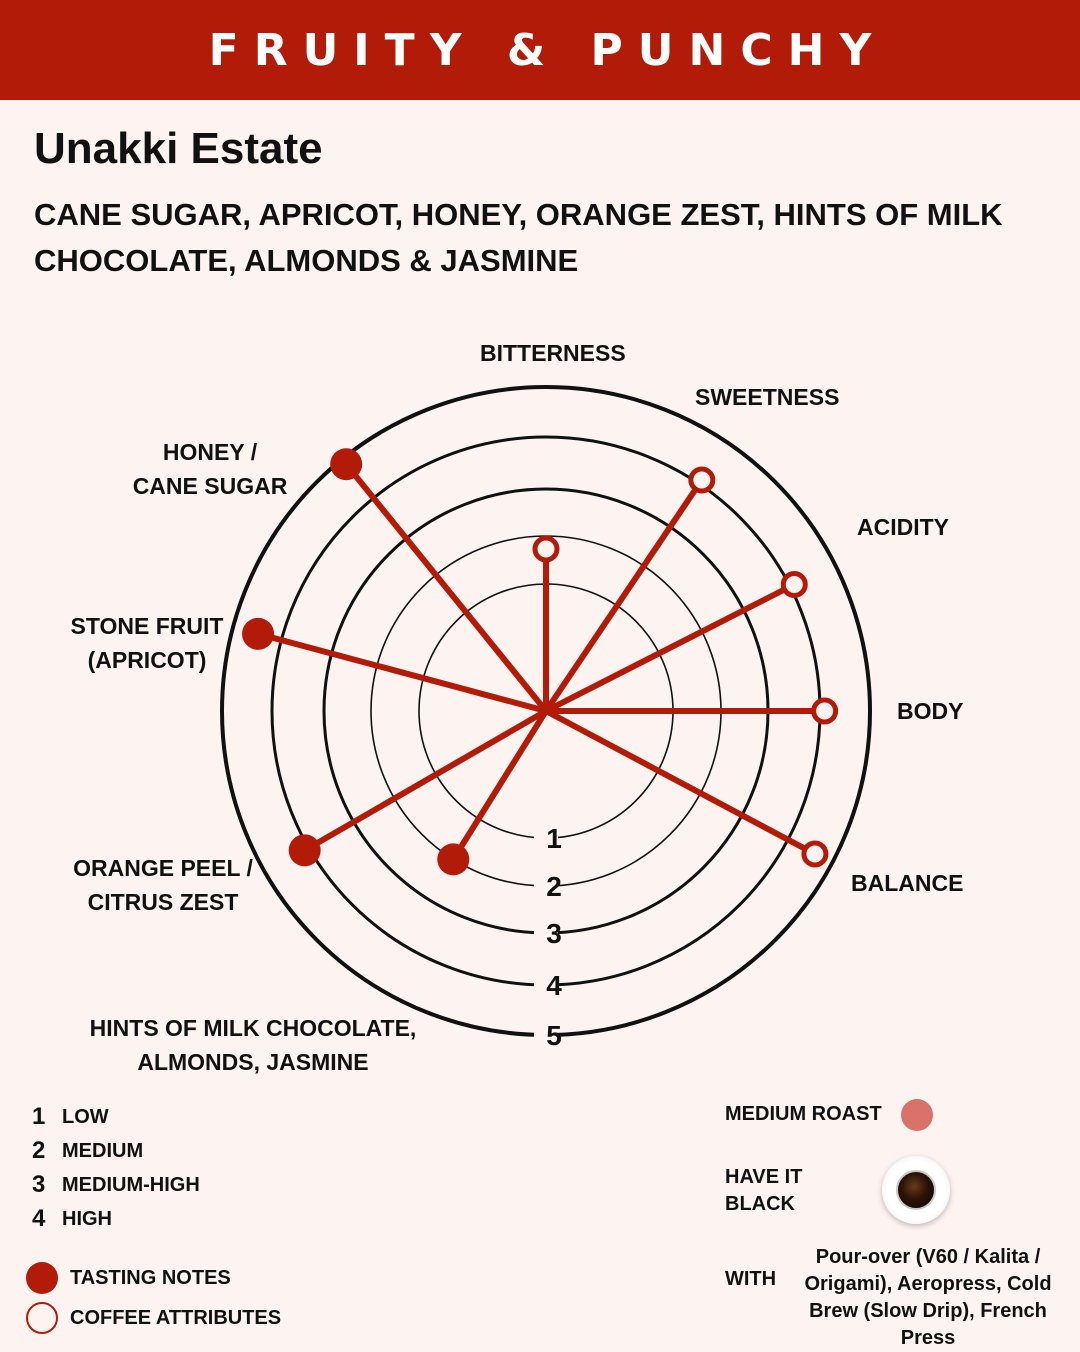 The width and height of the screenshot is (1080, 1352). Describe the element at coordinates (147, 626) in the screenshot. I see `axis-label-stone-line1: STONE FRUIT` at that location.